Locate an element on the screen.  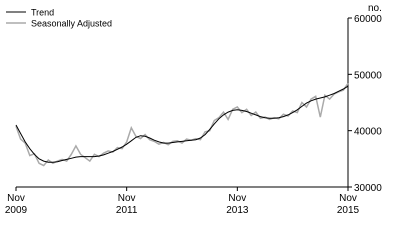
y-tick-label: 40000 is located at coordinates (368, 132).